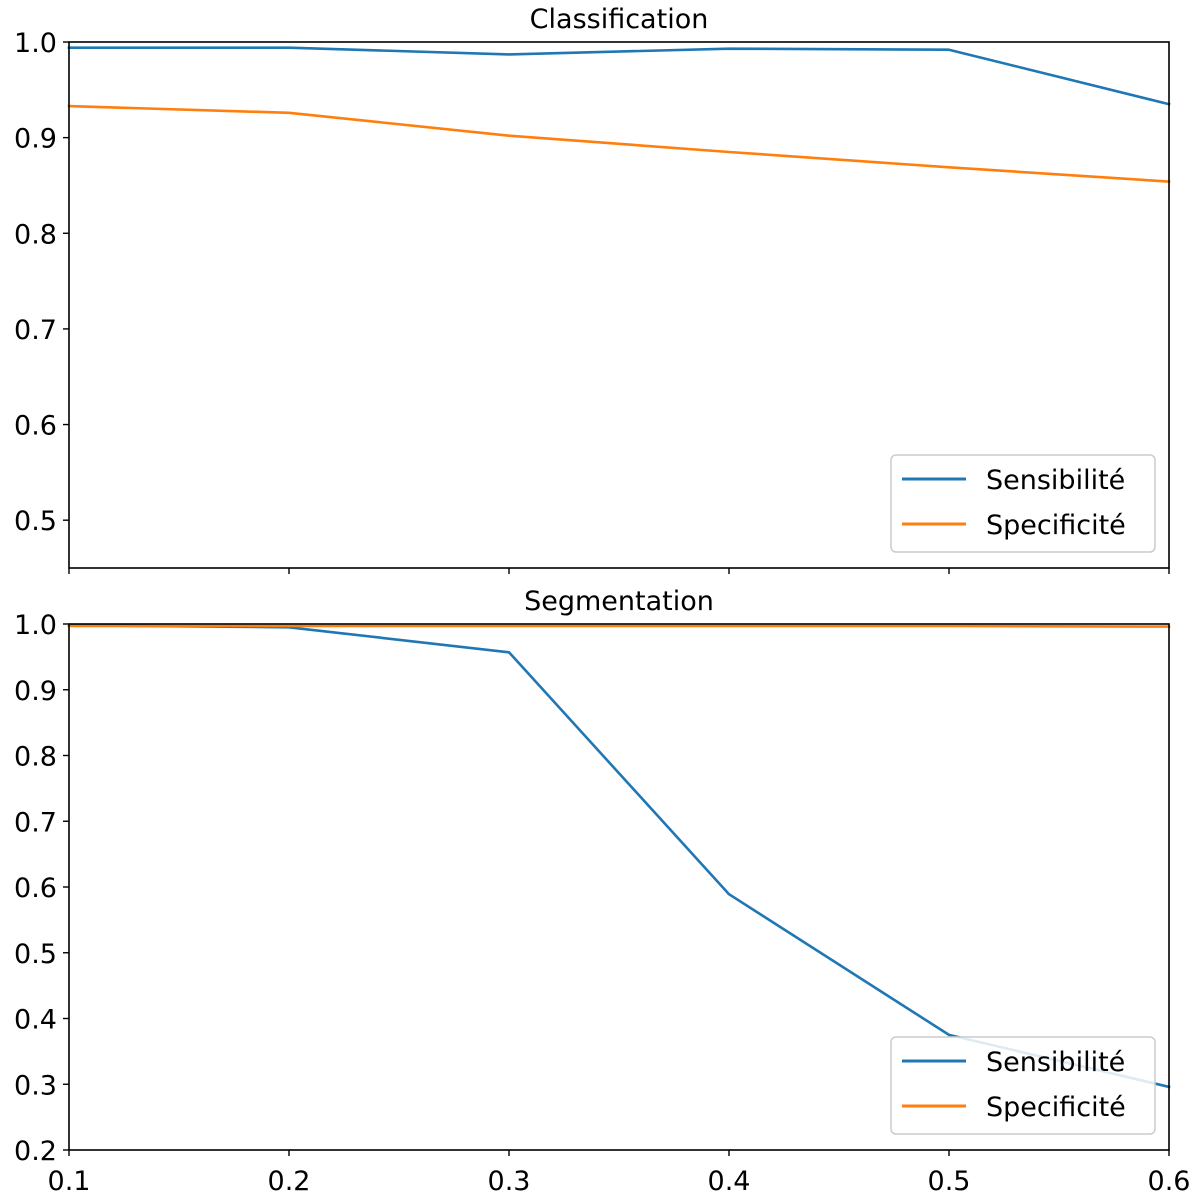 This screenshot has height=1200, width=1200. What do you see at coordinates (619, 76) in the screenshot?
I see `classification-series-sensibilite-line` at bounding box center [619, 76].